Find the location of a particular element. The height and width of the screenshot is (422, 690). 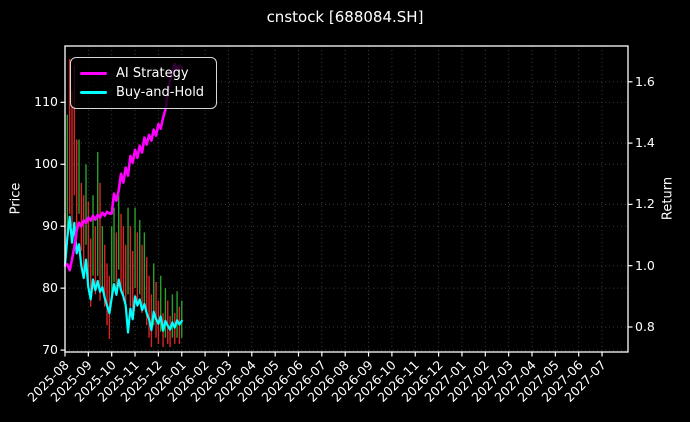

legend-item: Buy-and-Hold is located at coordinates (143, 92).